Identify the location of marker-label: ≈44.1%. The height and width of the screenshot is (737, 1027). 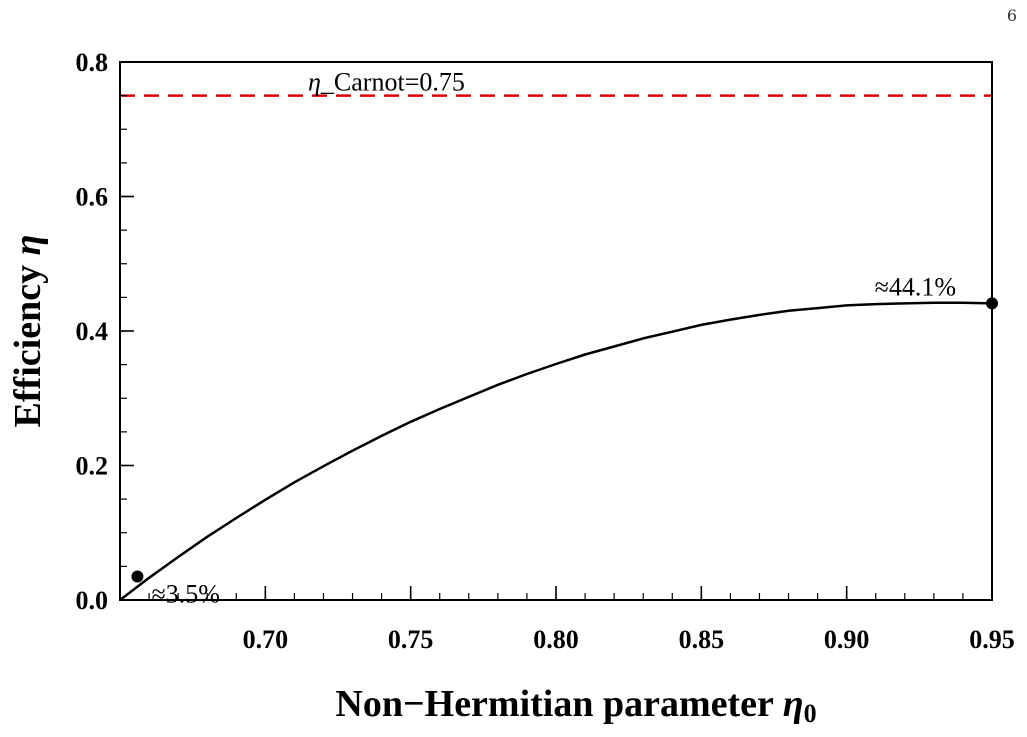
(915, 286).